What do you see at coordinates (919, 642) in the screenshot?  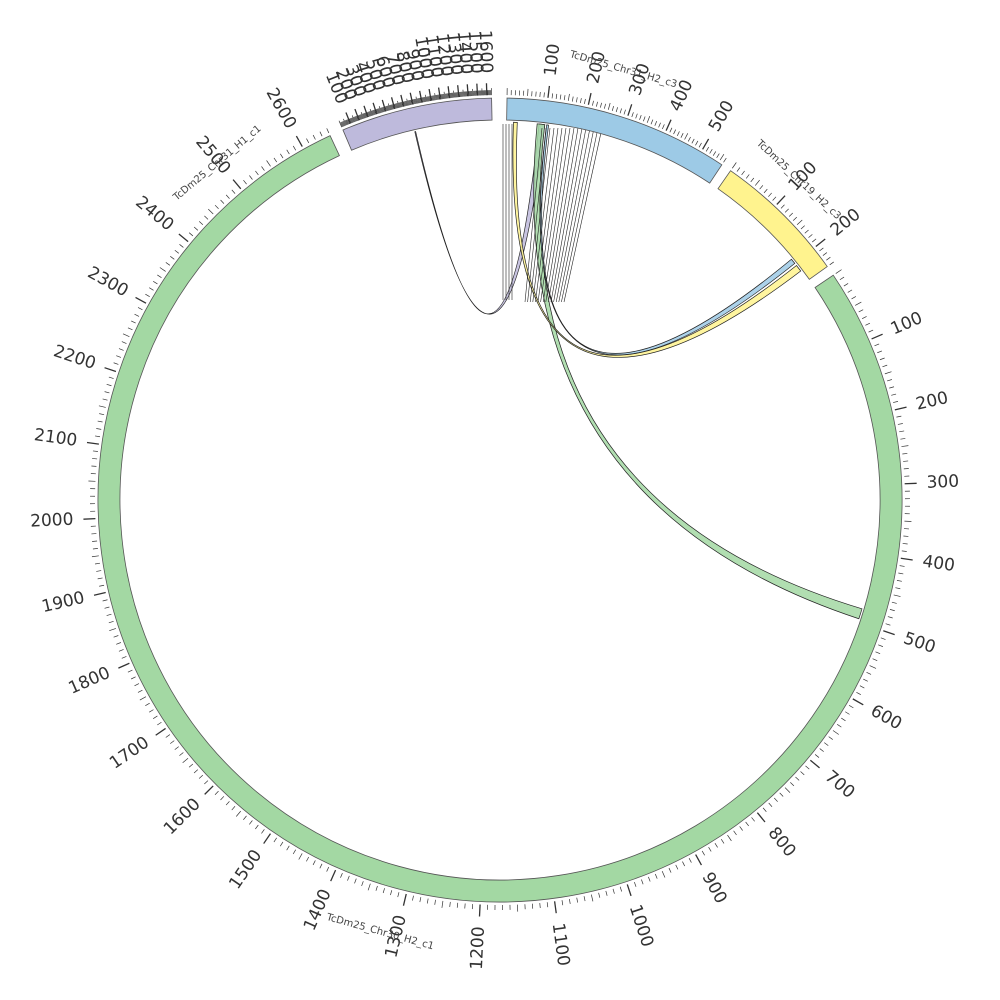 I see `tick-label-c30h2: 500` at bounding box center [919, 642].